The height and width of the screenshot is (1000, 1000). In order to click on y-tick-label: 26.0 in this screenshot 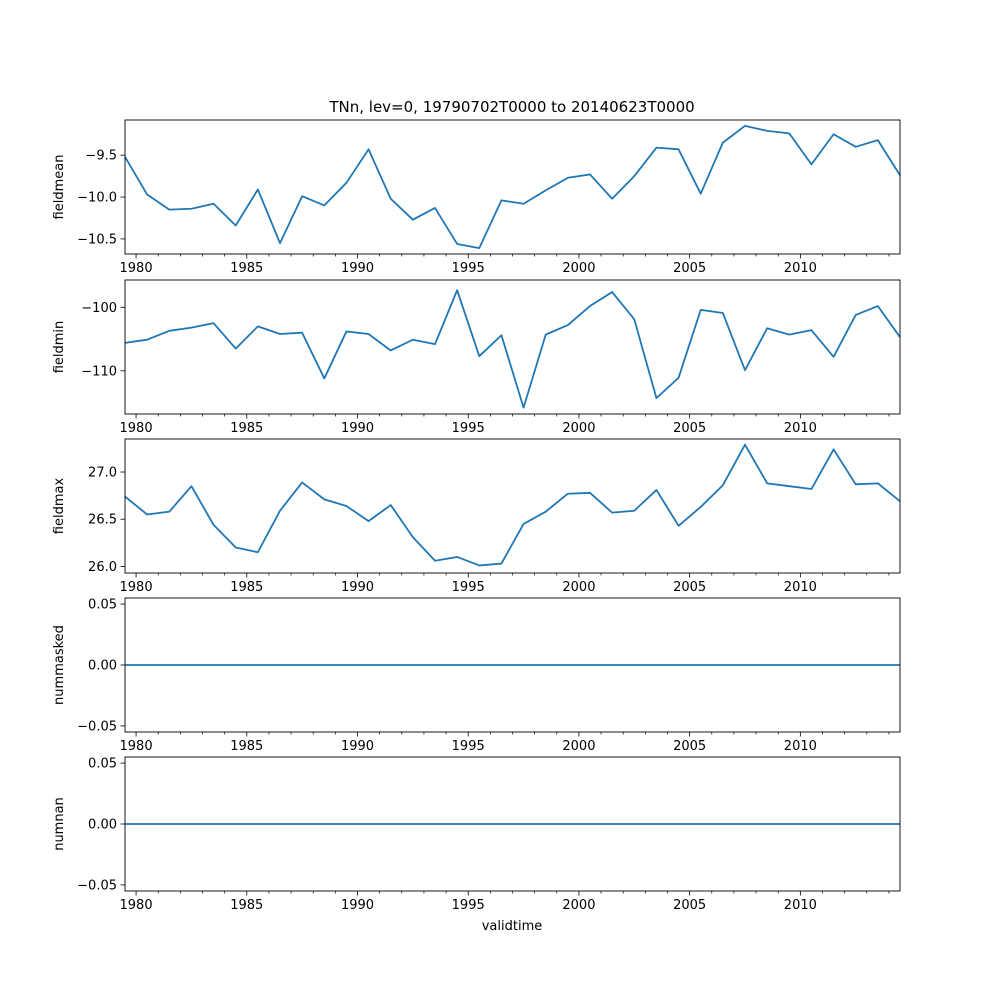, I will do `click(102, 567)`.